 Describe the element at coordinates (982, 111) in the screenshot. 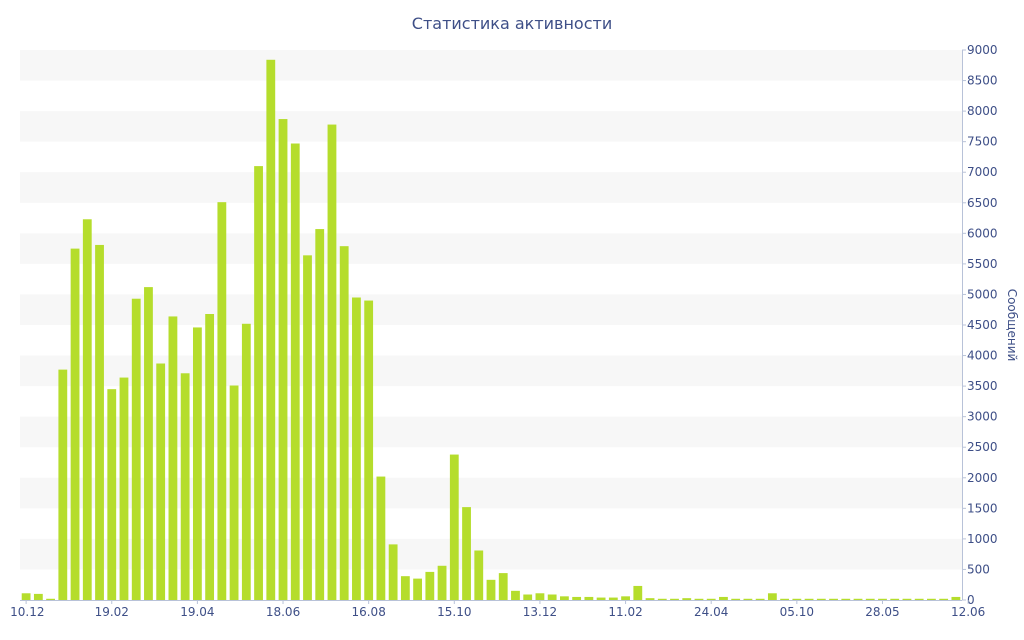

I see `y-tick-label: 8000` at that location.